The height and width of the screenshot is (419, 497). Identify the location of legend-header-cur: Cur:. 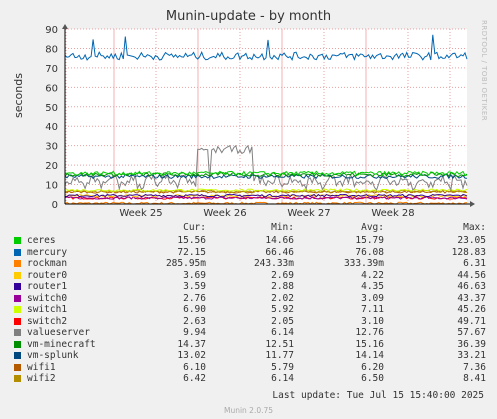
(194, 227).